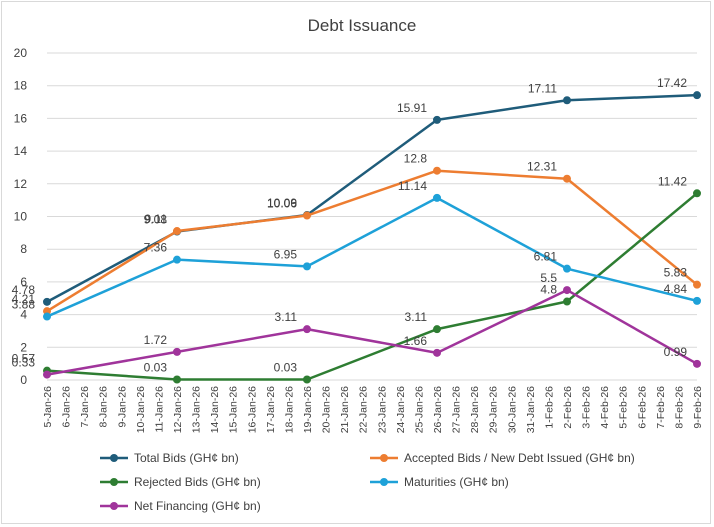 Image resolution: width=714 pixels, height=527 pixels. I want to click on x-tick-label: 2-Feb-26, so click(568, 407).